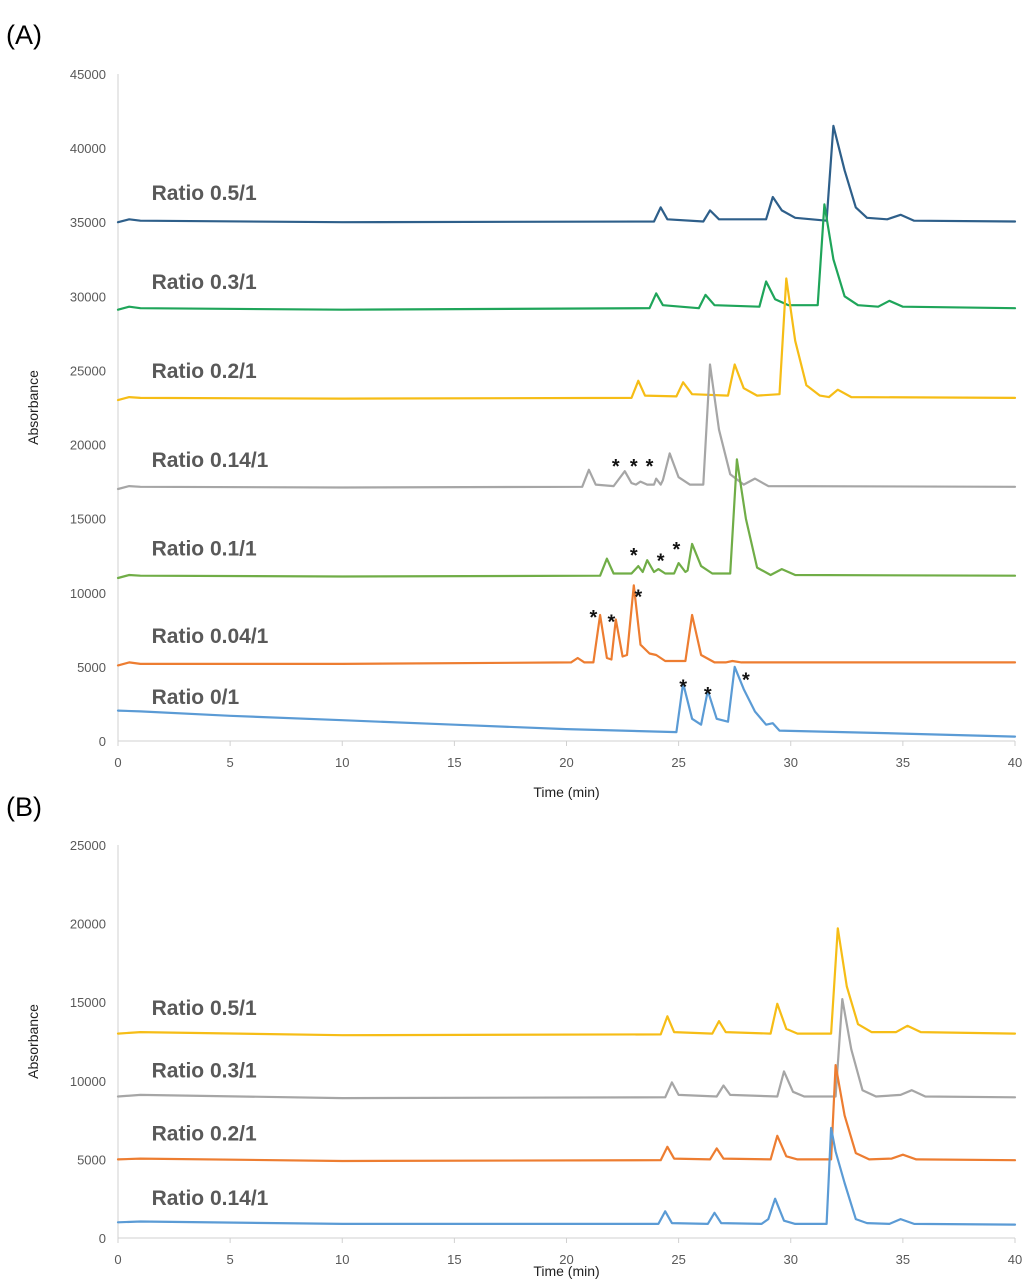 The height and width of the screenshot is (1284, 1029). What do you see at coordinates (204, 1134) in the screenshot?
I see `panel-b-ratio-0-2-1-label: Ratio 0.2/1` at bounding box center [204, 1134].